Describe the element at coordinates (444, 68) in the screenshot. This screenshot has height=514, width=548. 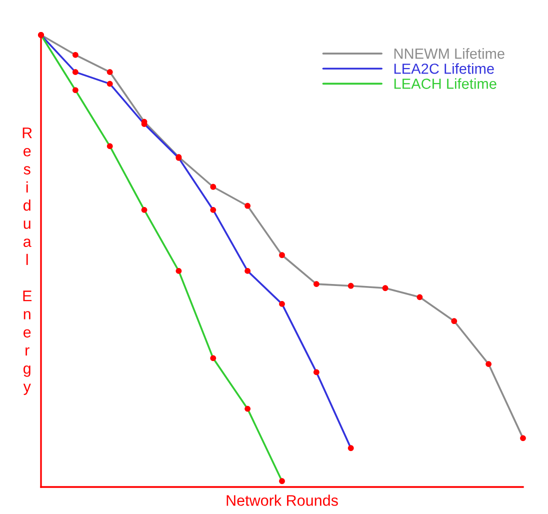
I see `legend-label: LEA2C Lifetime` at that location.